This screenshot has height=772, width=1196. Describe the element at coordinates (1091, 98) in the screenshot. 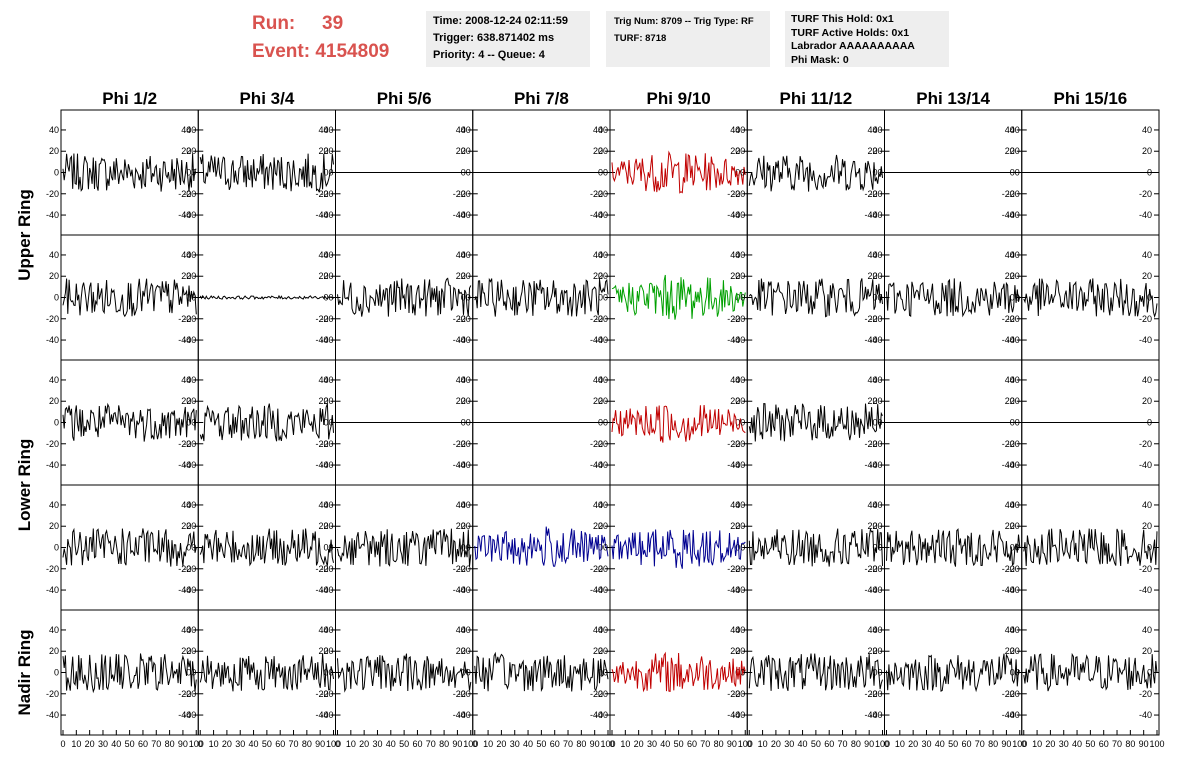

I see `column-header: Phi 15/16` at that location.